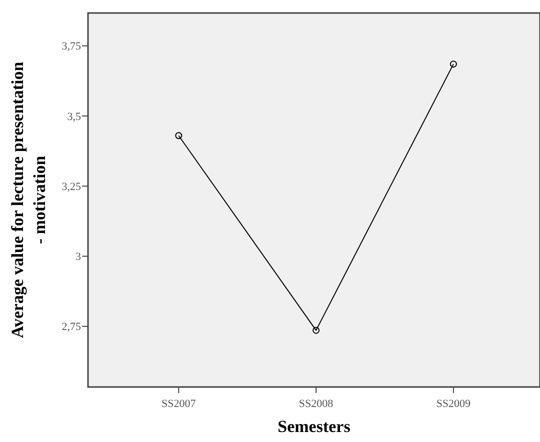 This screenshot has width=540, height=442. Describe the element at coordinates (74, 116) in the screenshot. I see `y-tick-label: 3,5` at that location.